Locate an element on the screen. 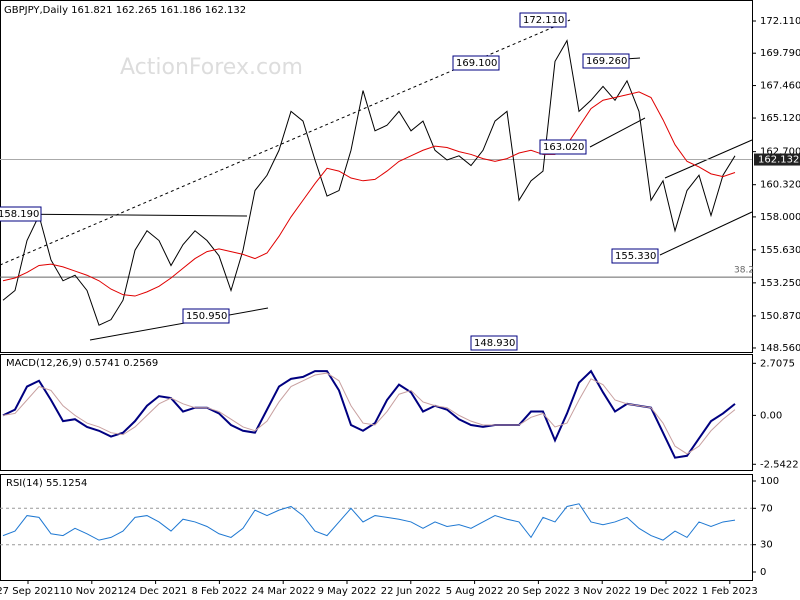 Image resolution: width=800 pixels, height=600 pixels. x-tick-label: 24 Dec 2021 is located at coordinates (156, 591).